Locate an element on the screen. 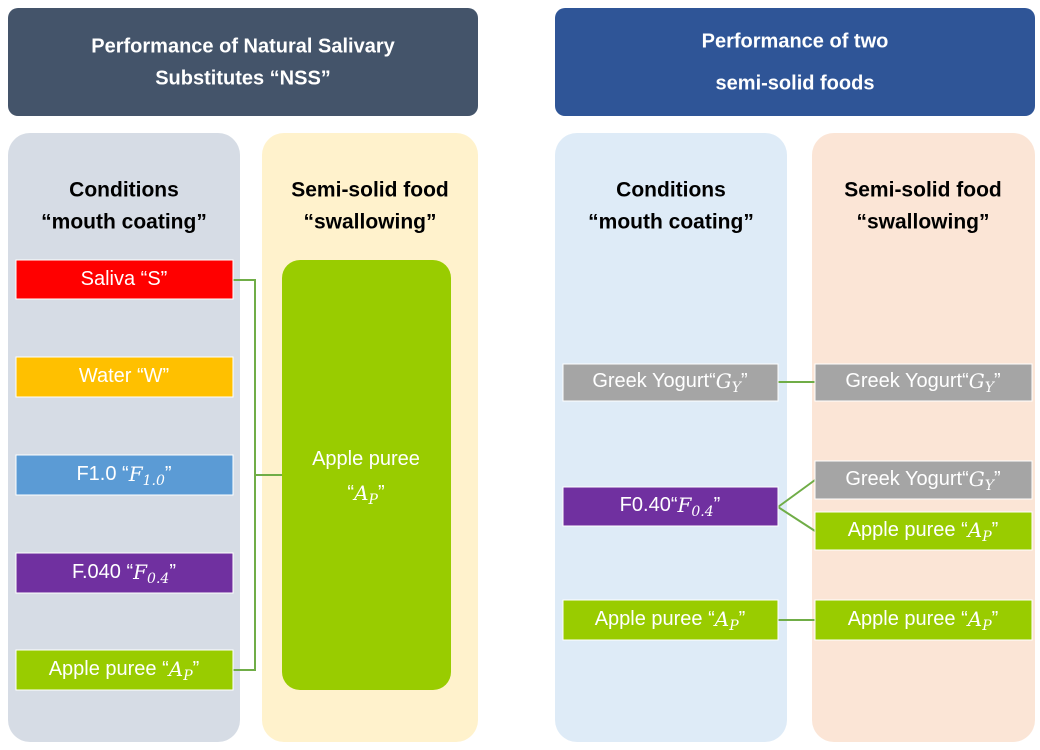  text-part: Saliva “S” is located at coordinates (124, 279).